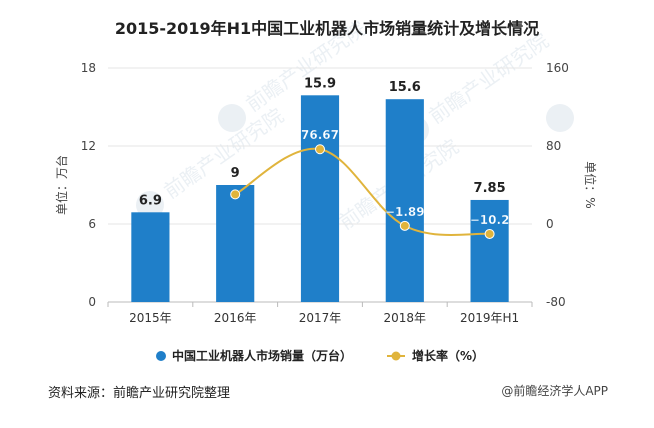 Image resolution: width=654 pixels, height=428 pixels. I want to click on x-tick-label: 2018年, so click(405, 318).